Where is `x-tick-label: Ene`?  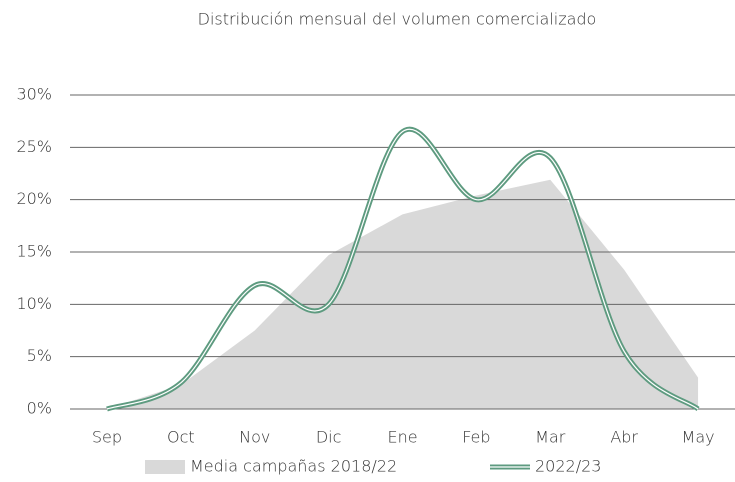
x-tick-label: Ene is located at coordinates (402, 437).